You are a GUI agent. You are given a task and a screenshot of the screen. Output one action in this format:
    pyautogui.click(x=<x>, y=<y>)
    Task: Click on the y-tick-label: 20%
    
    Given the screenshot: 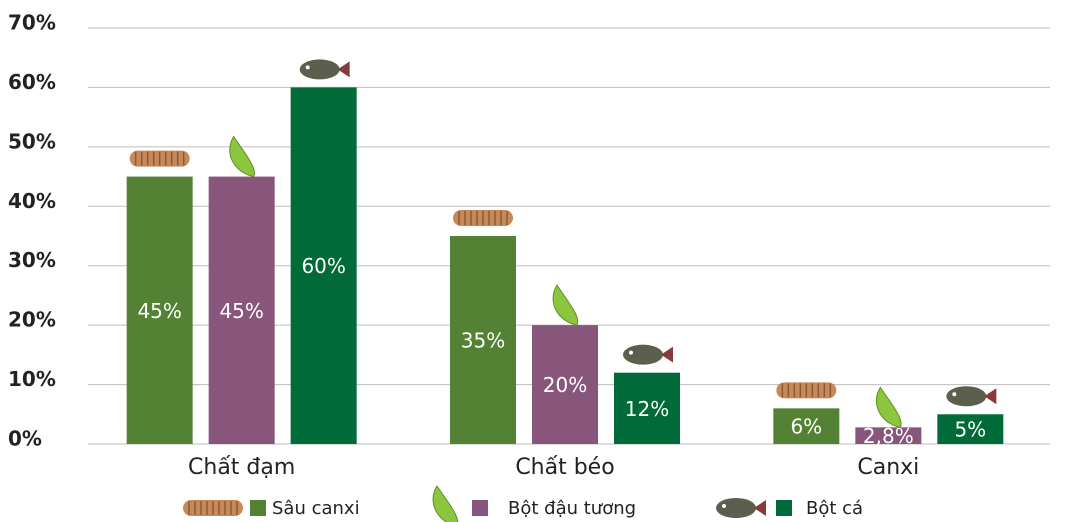 What is the action you would take?
    pyautogui.click(x=32, y=320)
    